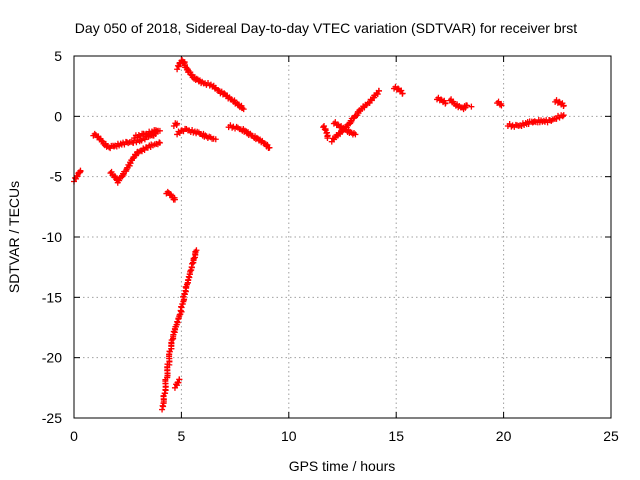 The height and width of the screenshot is (480, 640). I want to click on series-seg-late-d, so click(499, 103).